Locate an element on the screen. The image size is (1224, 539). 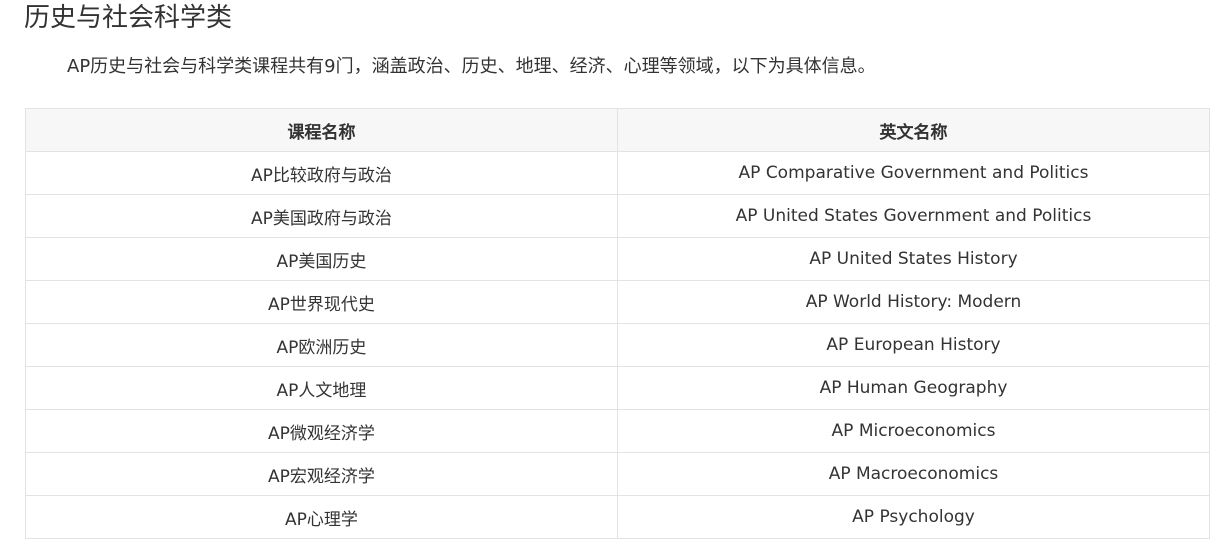
table-row: AP美国历史 AP United States History is located at coordinates (617, 259).